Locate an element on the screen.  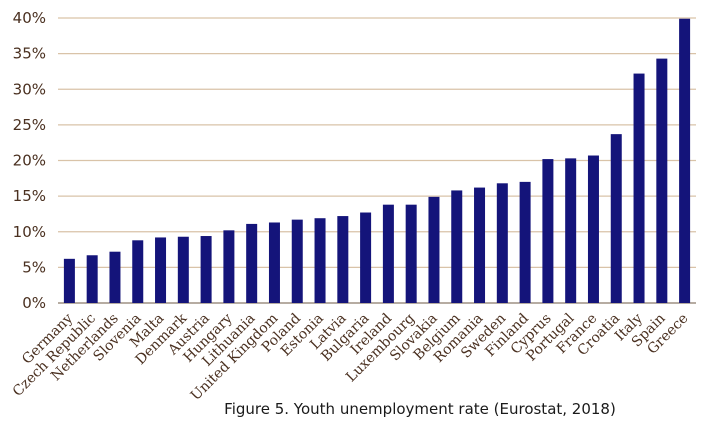
y-axis-tick-labels: 0% 5% 10% 15% 20% 25% 30% 35% 40% is located at coordinates (29, 160).